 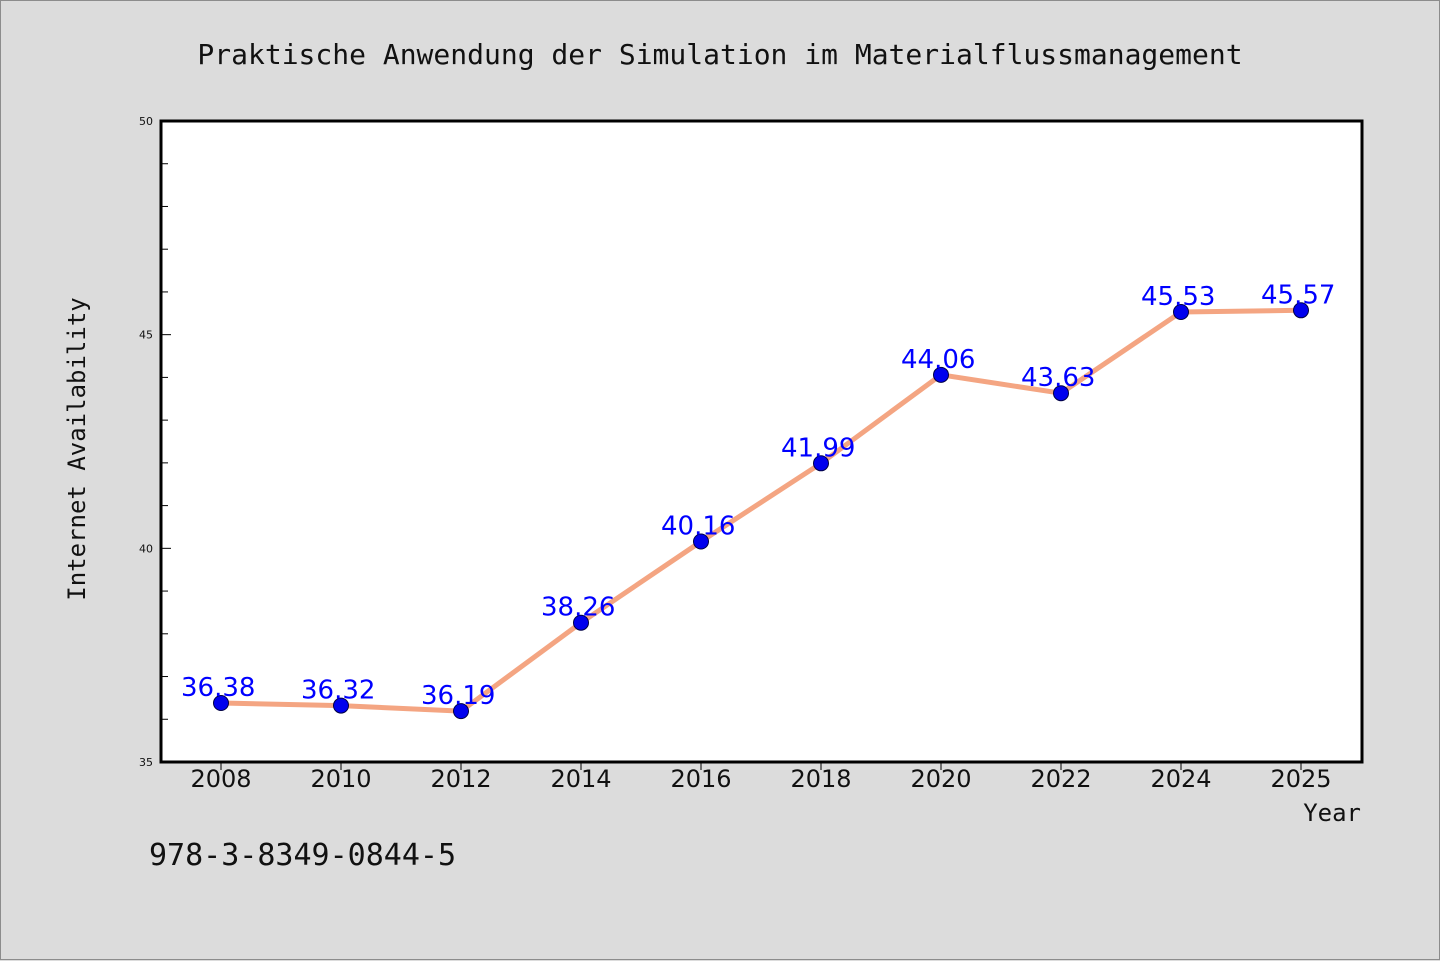 I want to click on data-label: 36.19, so click(x=458, y=696).